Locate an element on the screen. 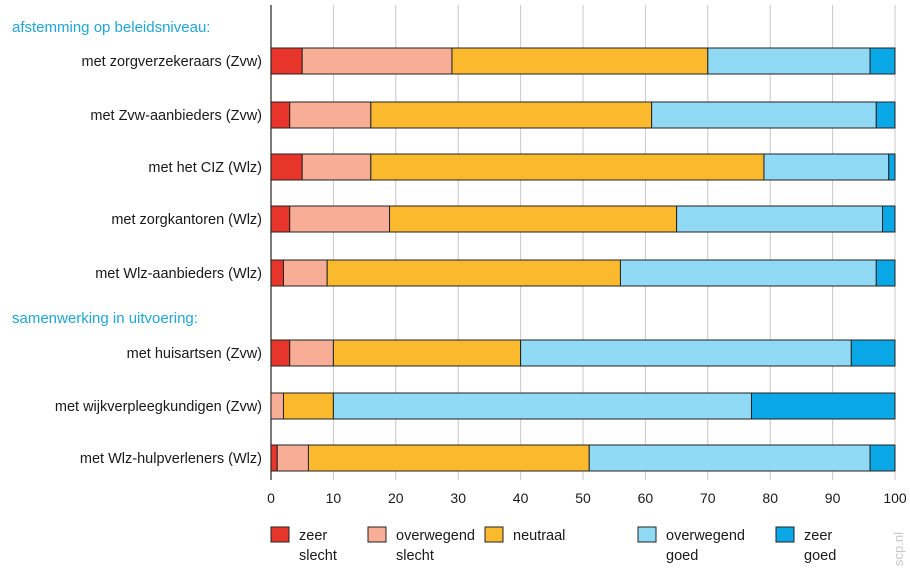  category-label: met wijkverpleegkundigen (Zvw) is located at coordinates (158, 407).